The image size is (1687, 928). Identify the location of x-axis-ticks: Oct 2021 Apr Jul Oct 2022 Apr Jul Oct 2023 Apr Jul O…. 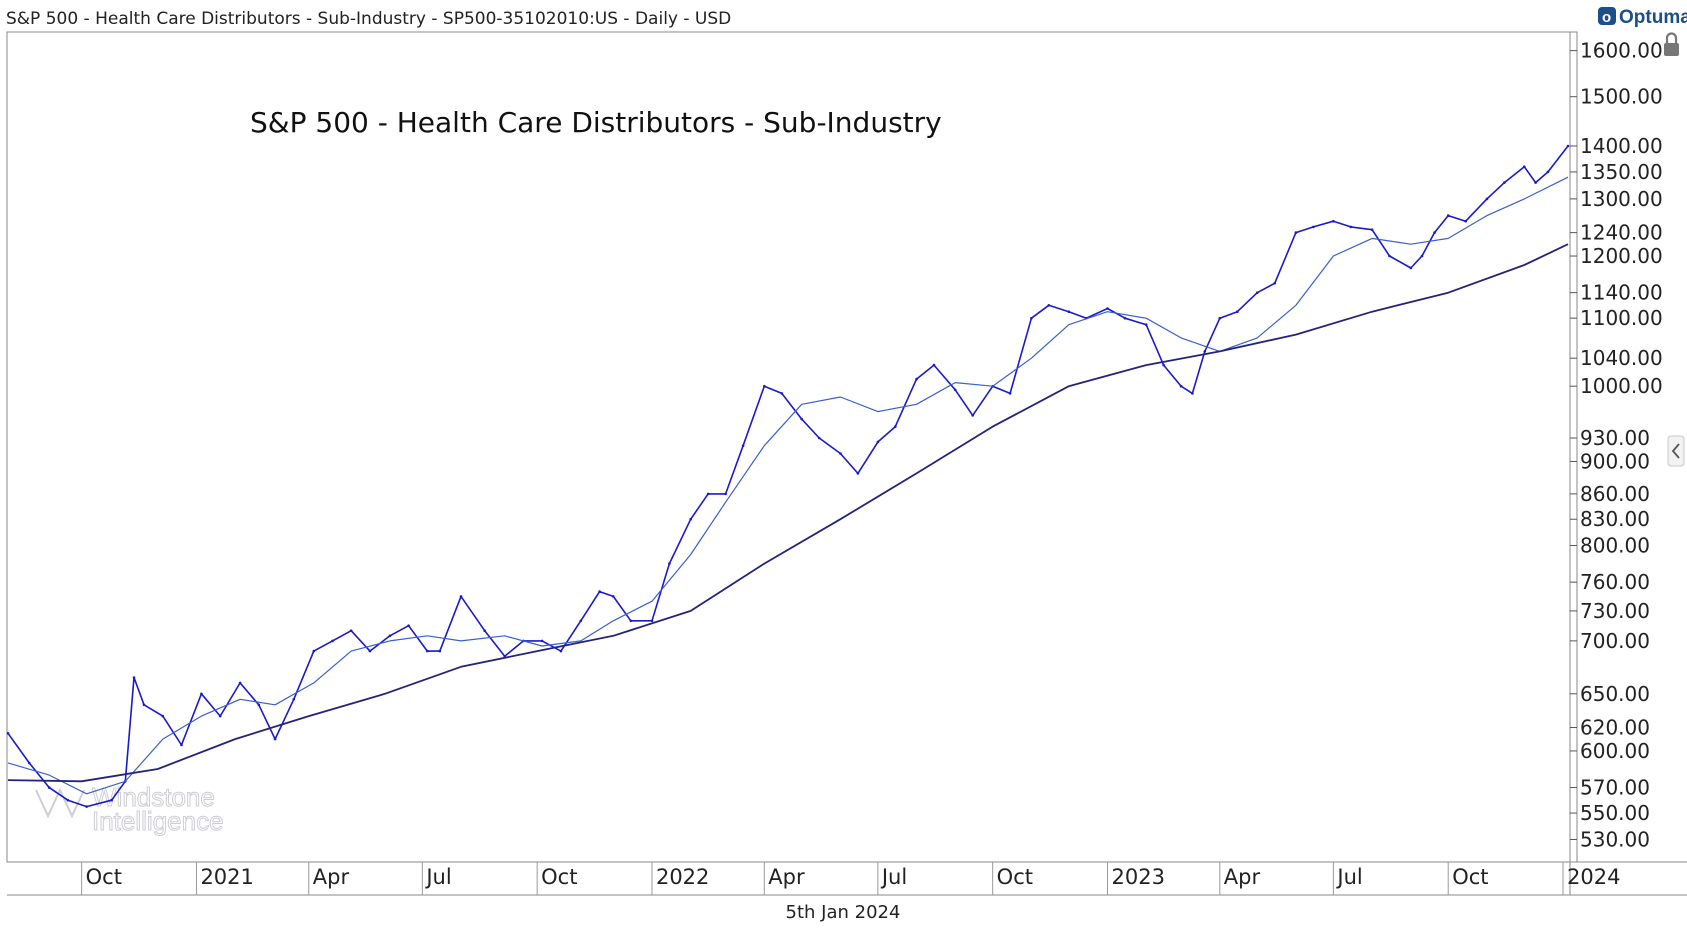
(850, 878).